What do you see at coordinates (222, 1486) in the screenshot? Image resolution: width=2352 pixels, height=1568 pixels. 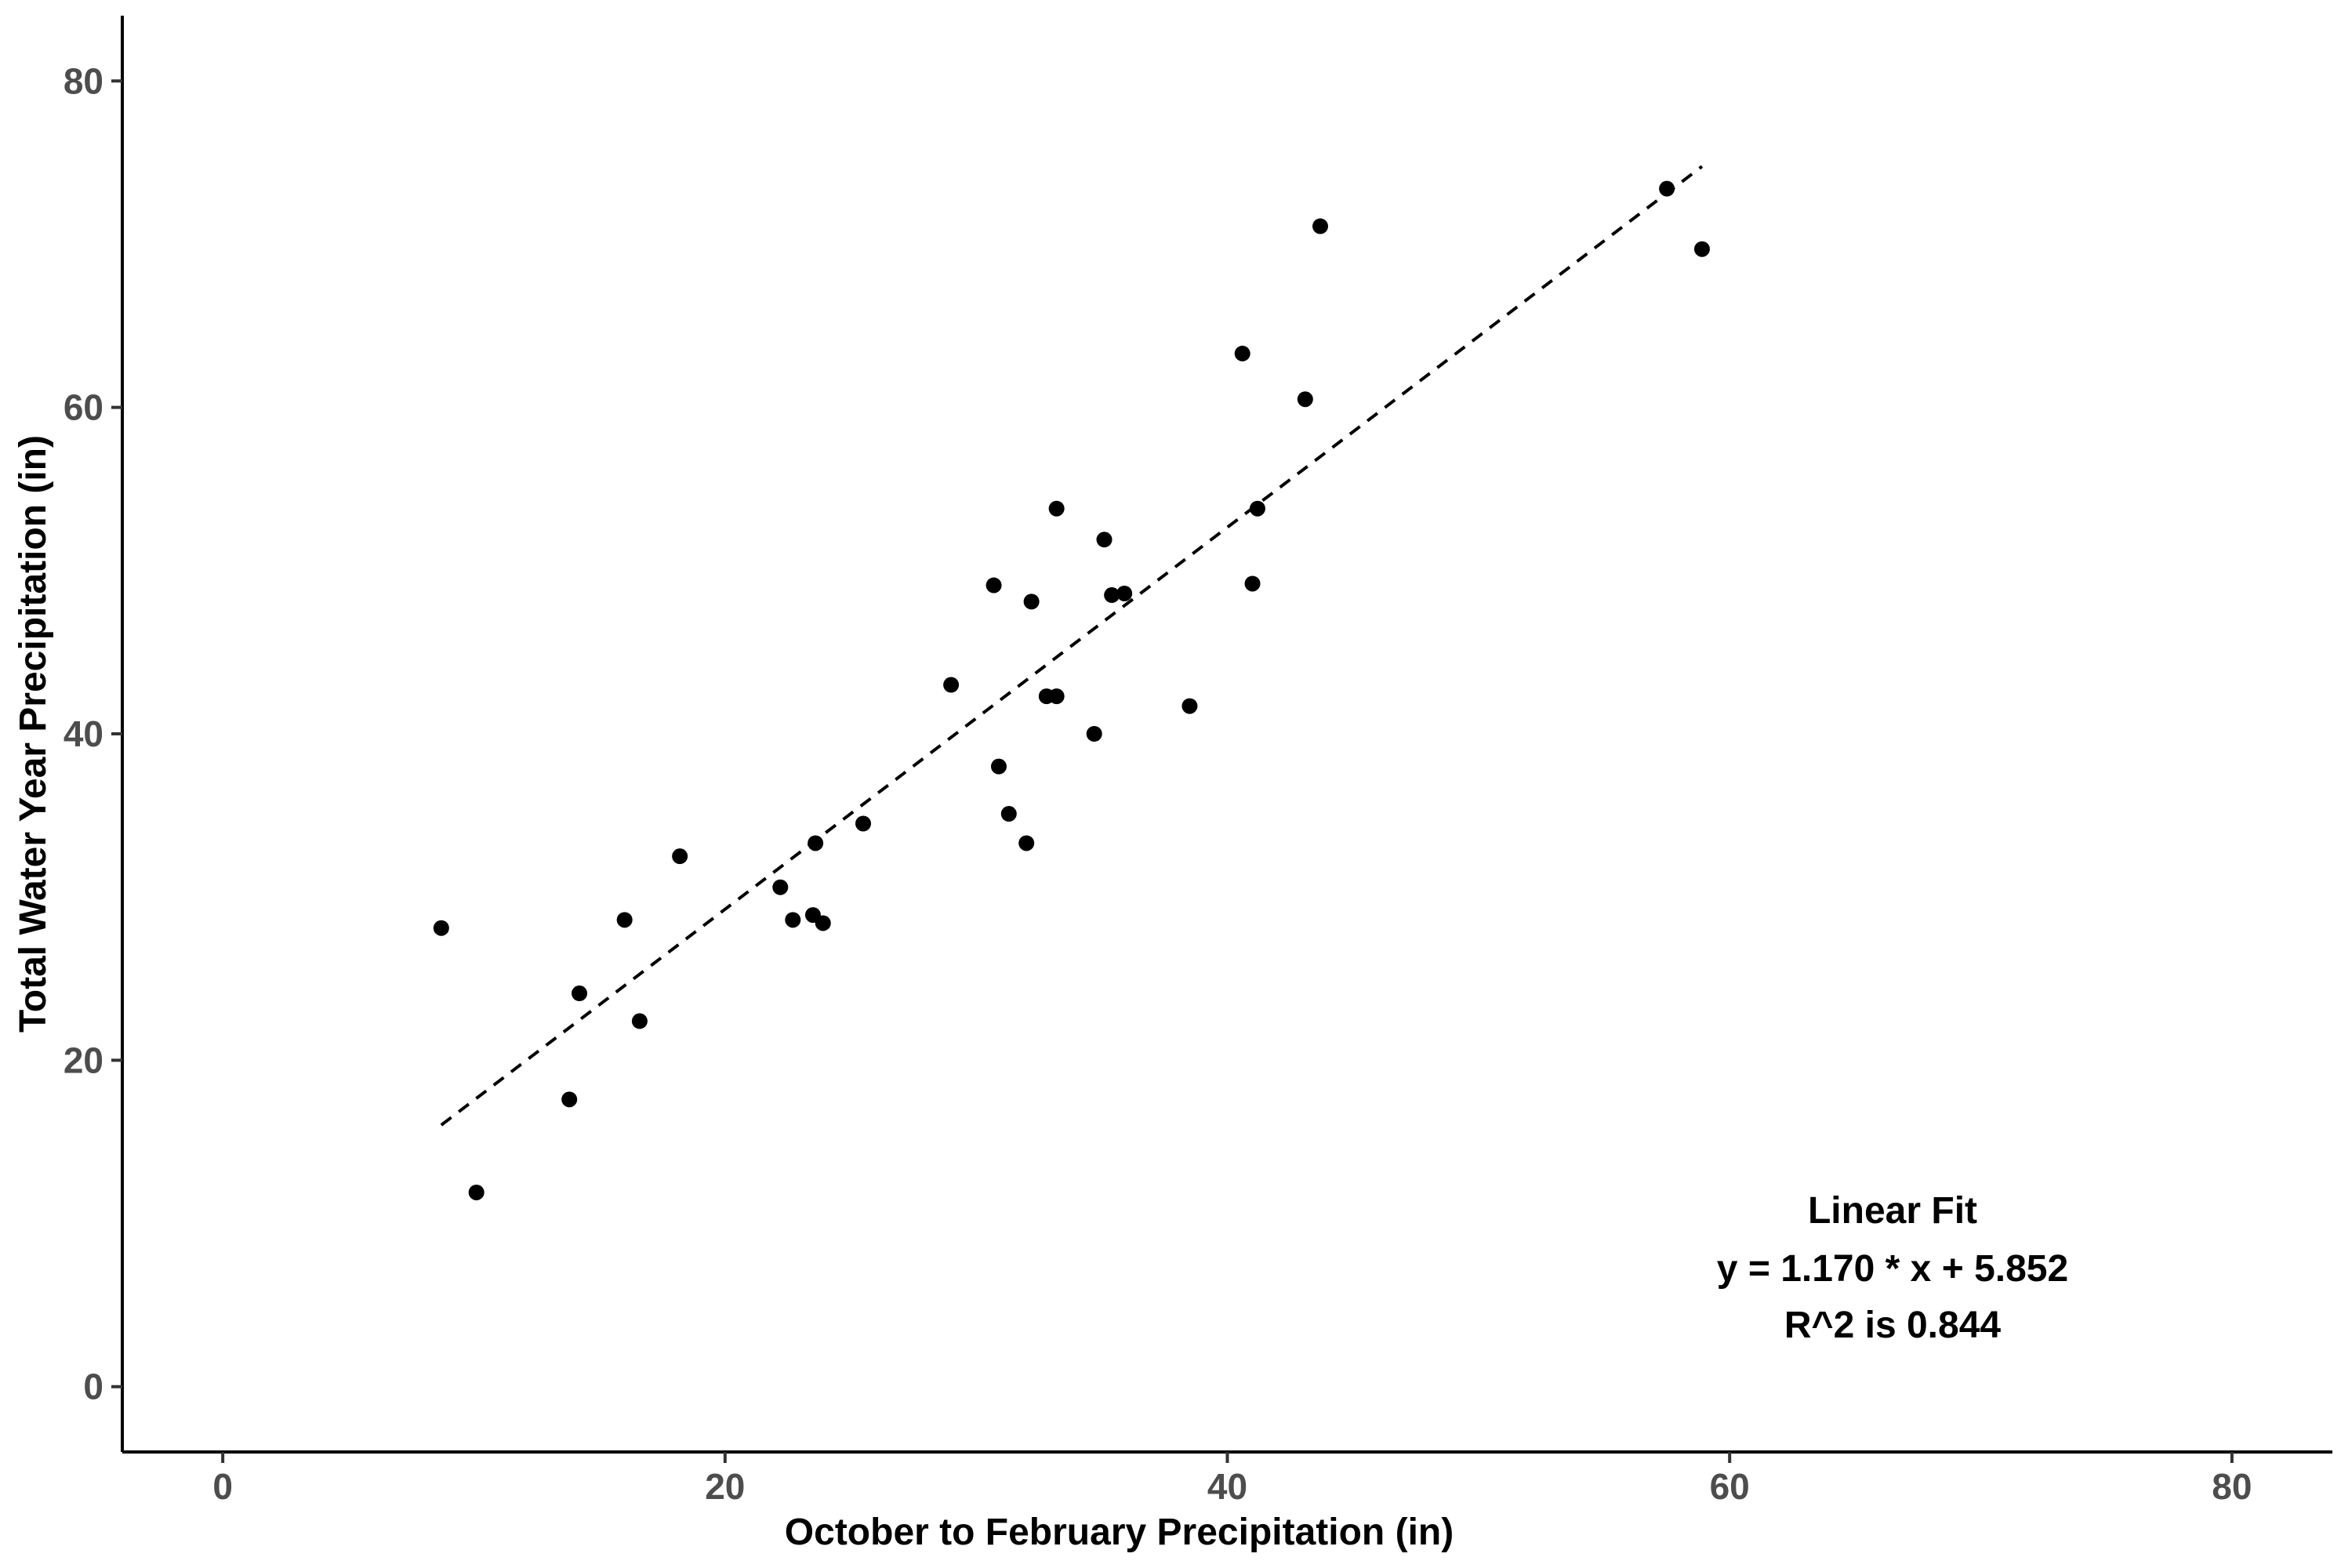 I see `x-tick-label: 0` at bounding box center [222, 1486].